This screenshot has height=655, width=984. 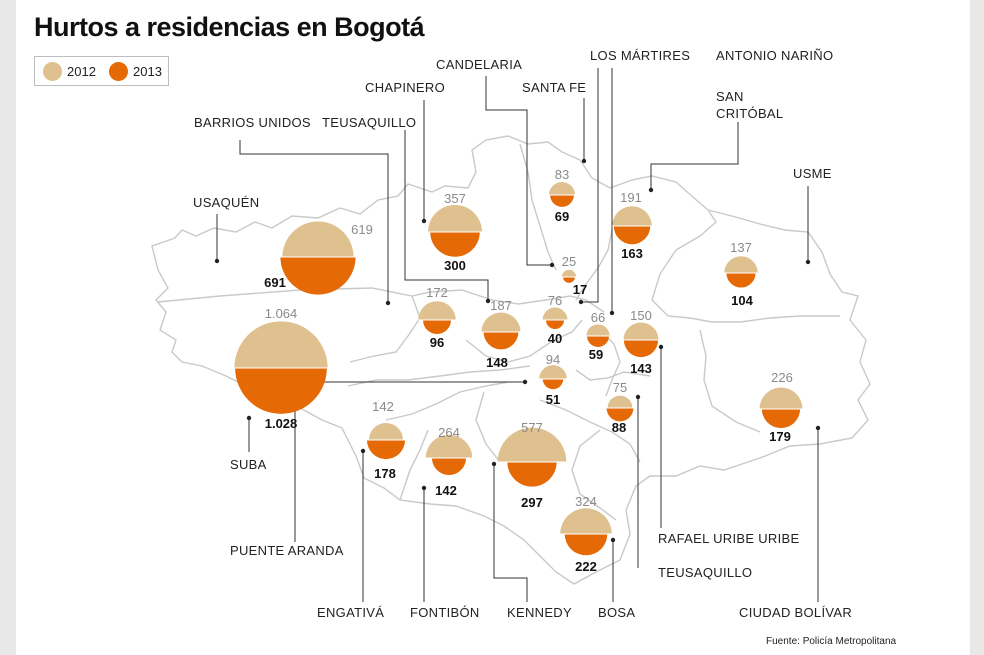 I want to click on leader-line-candelaria, so click(x=518, y=171).